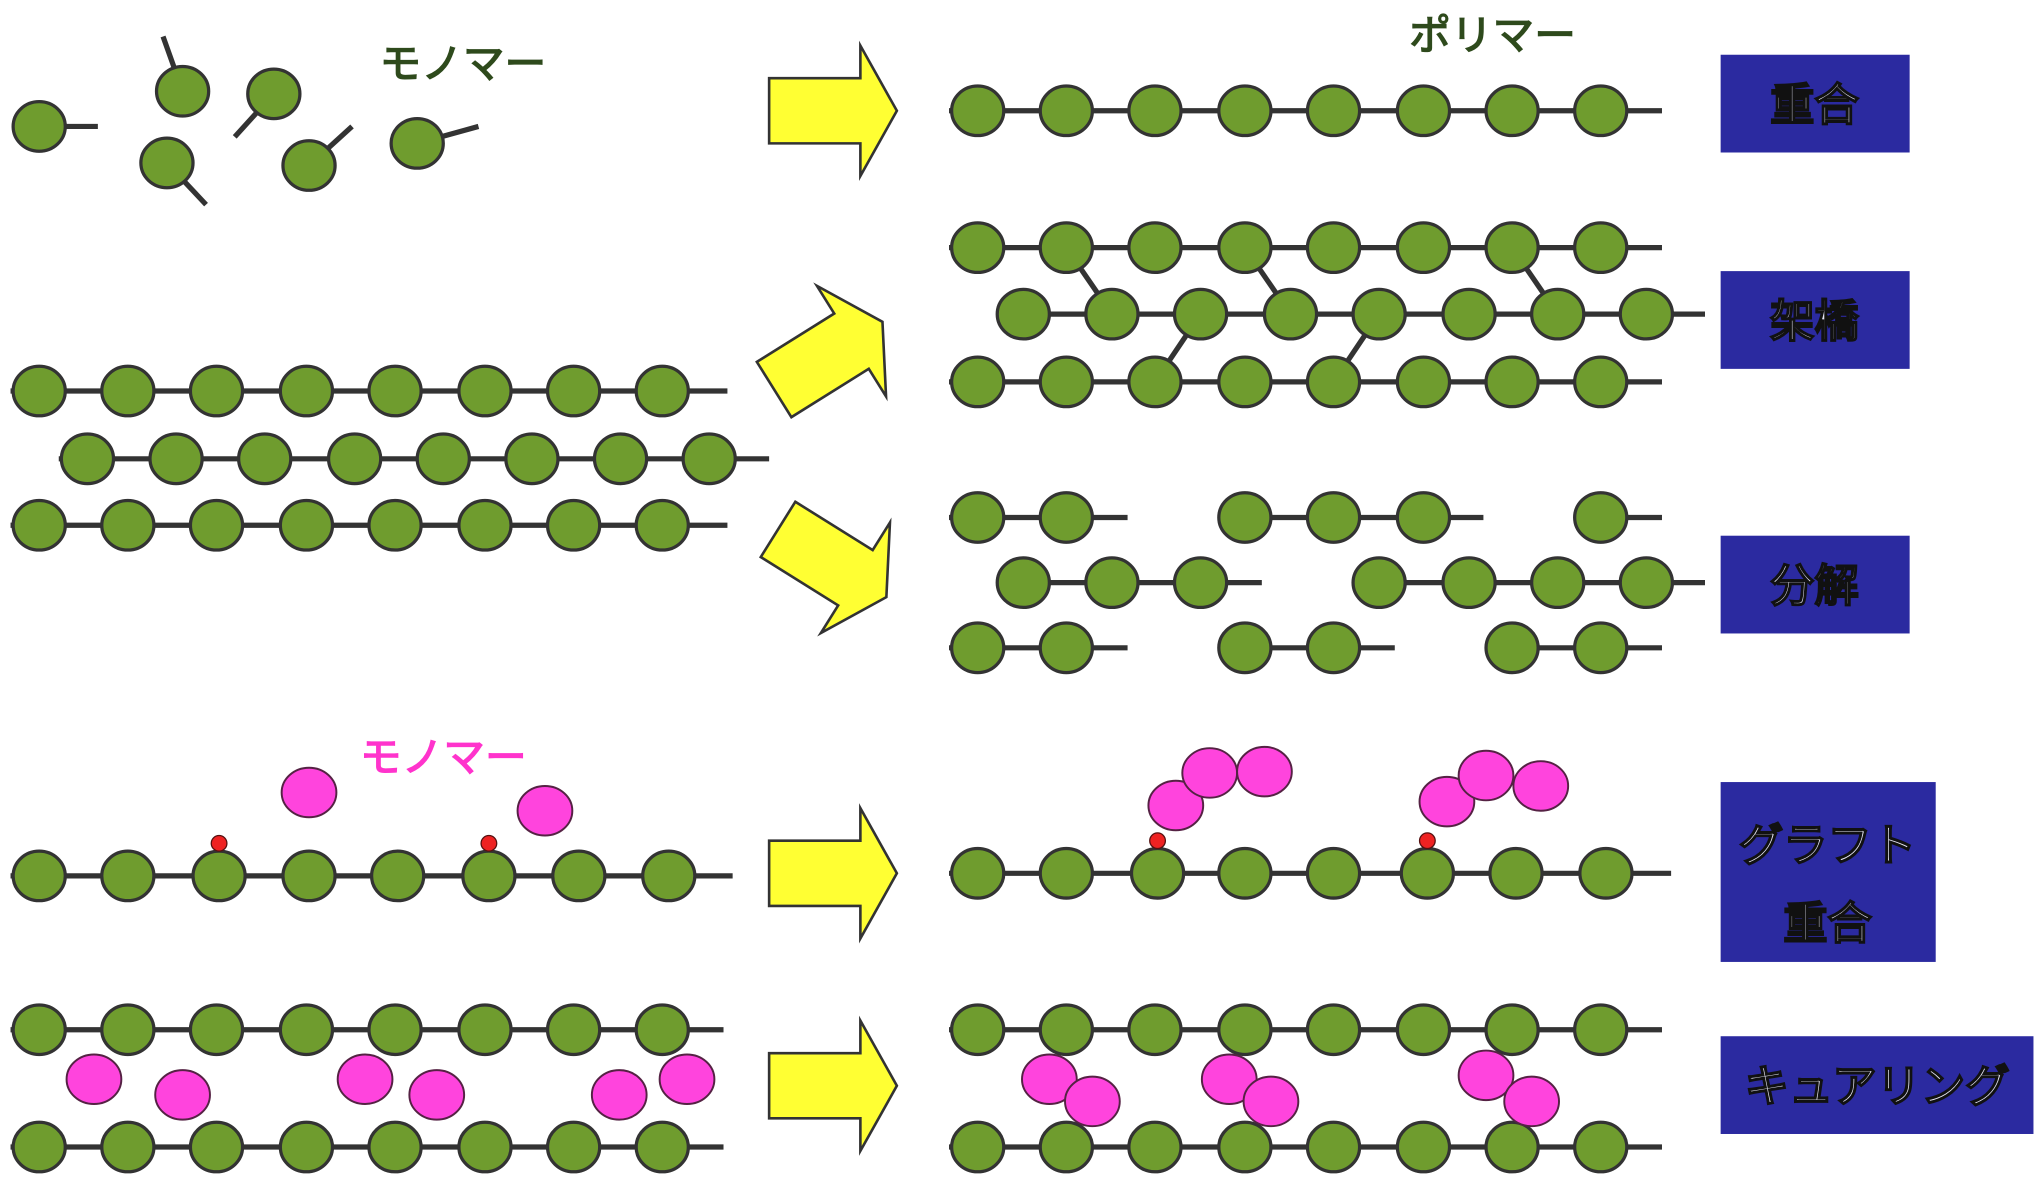 The image size is (2044, 1177). Describe the element at coordinates (462, 63) in the screenshot. I see `monomer-label: モノマー` at that location.